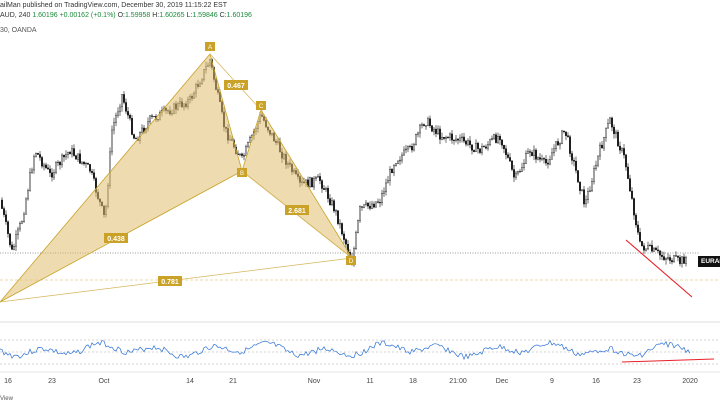 This screenshot has height=405, width=720. Describe the element at coordinates (233, 381) in the screenshot. I see `x-tick-label: 21` at that location.